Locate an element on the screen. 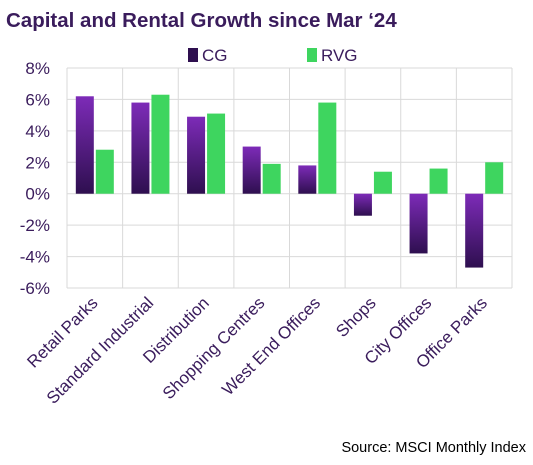  chart-title: Capital and Rental Growth since Mar ‘24 is located at coordinates (201, 20).